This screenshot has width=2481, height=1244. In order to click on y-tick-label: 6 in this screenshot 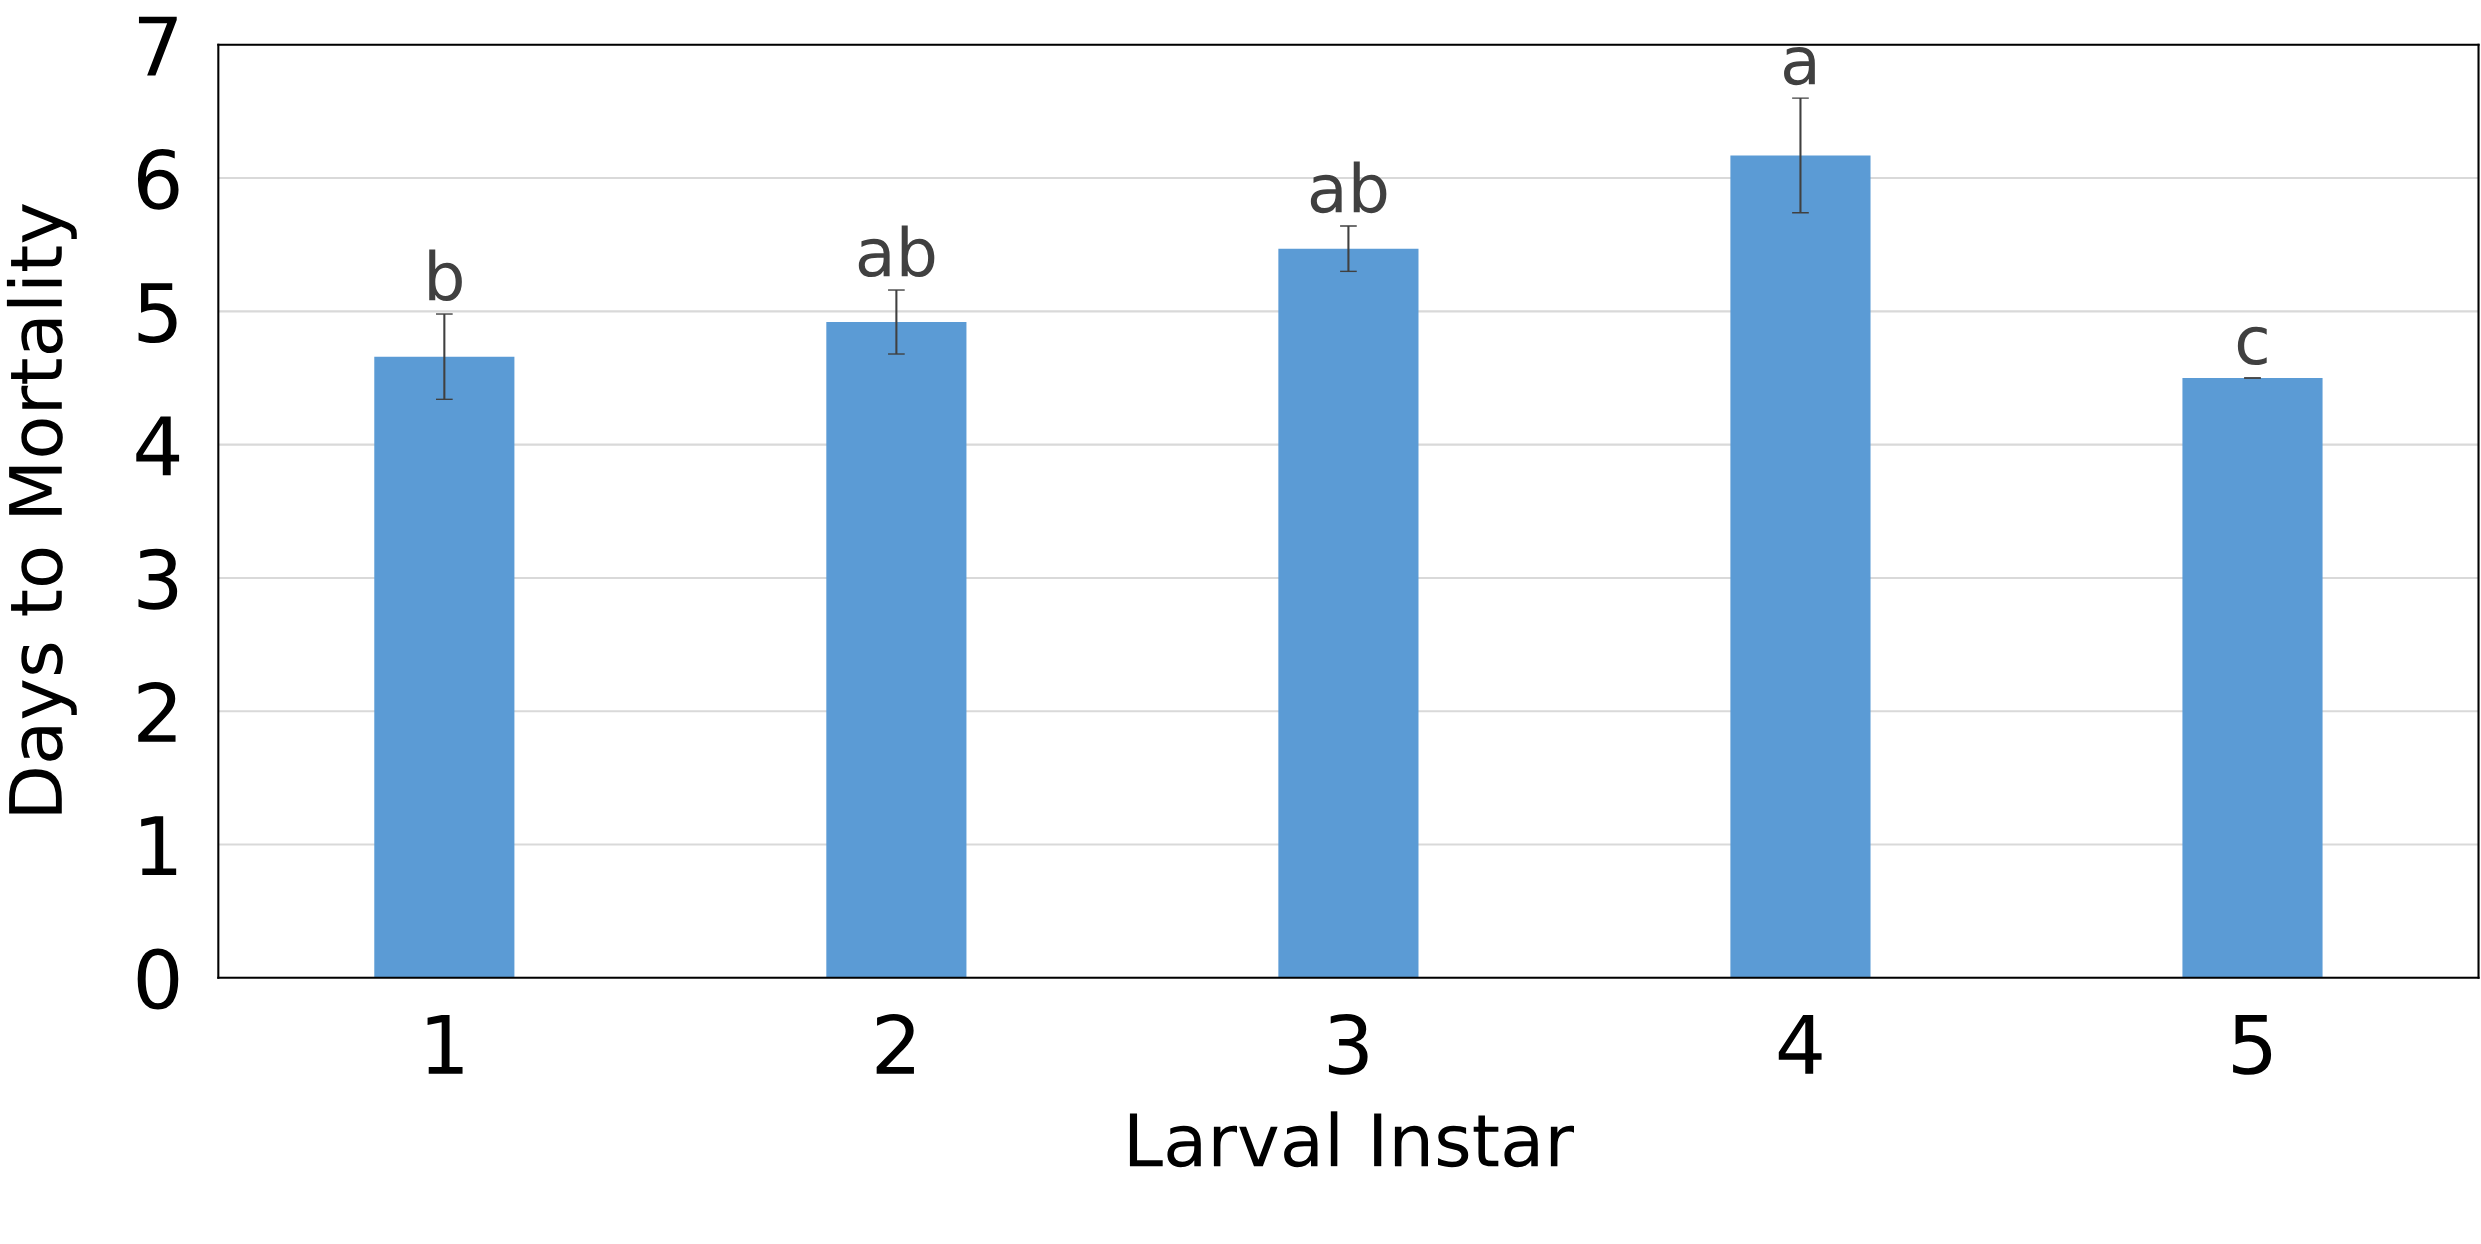, I will do `click(158, 179)`.